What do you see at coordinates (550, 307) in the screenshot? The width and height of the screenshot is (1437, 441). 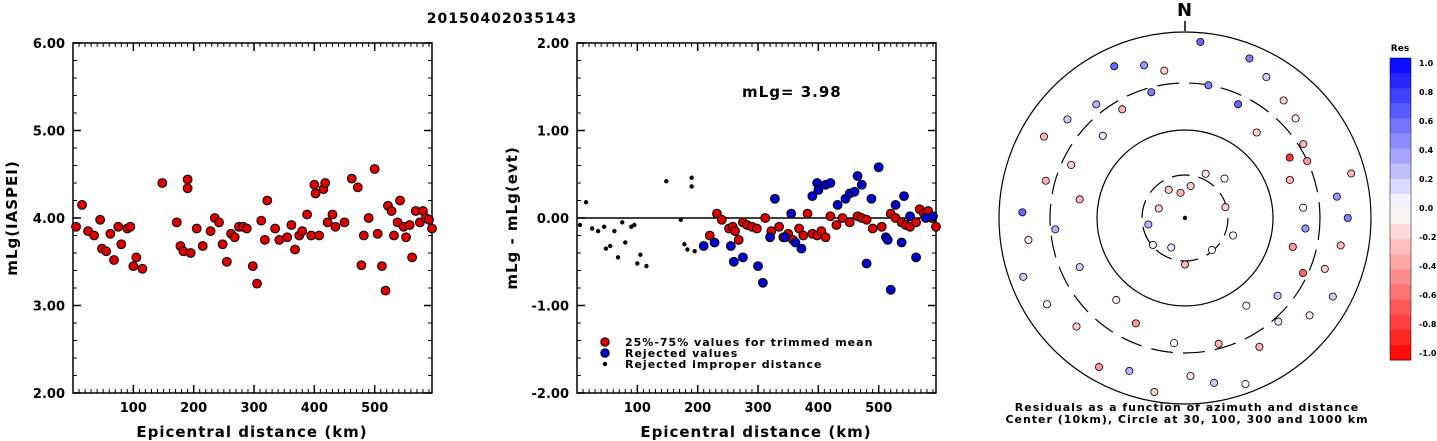 I see `y-tick-label: -1.00` at bounding box center [550, 307].